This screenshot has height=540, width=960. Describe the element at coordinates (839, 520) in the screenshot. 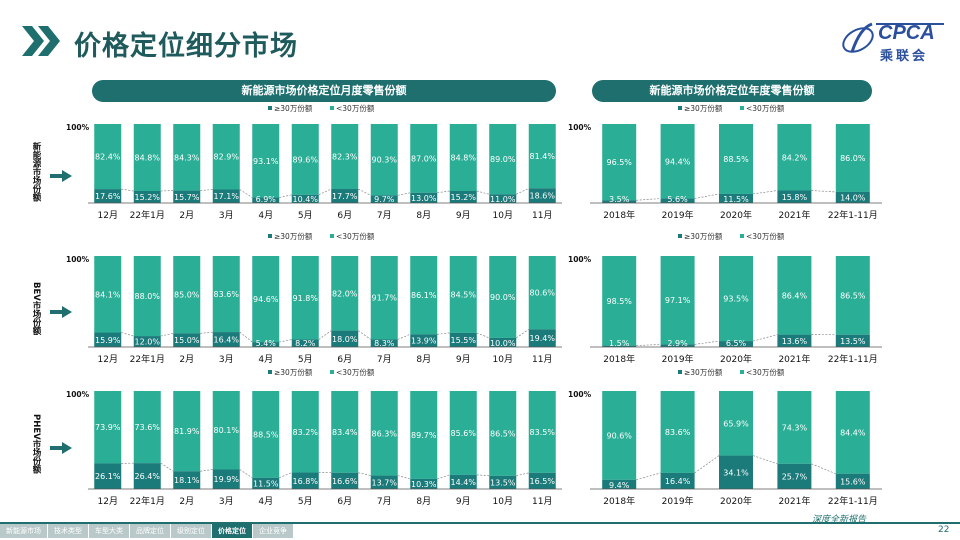

I see `footer-slogan: 深度全新报告` at that location.